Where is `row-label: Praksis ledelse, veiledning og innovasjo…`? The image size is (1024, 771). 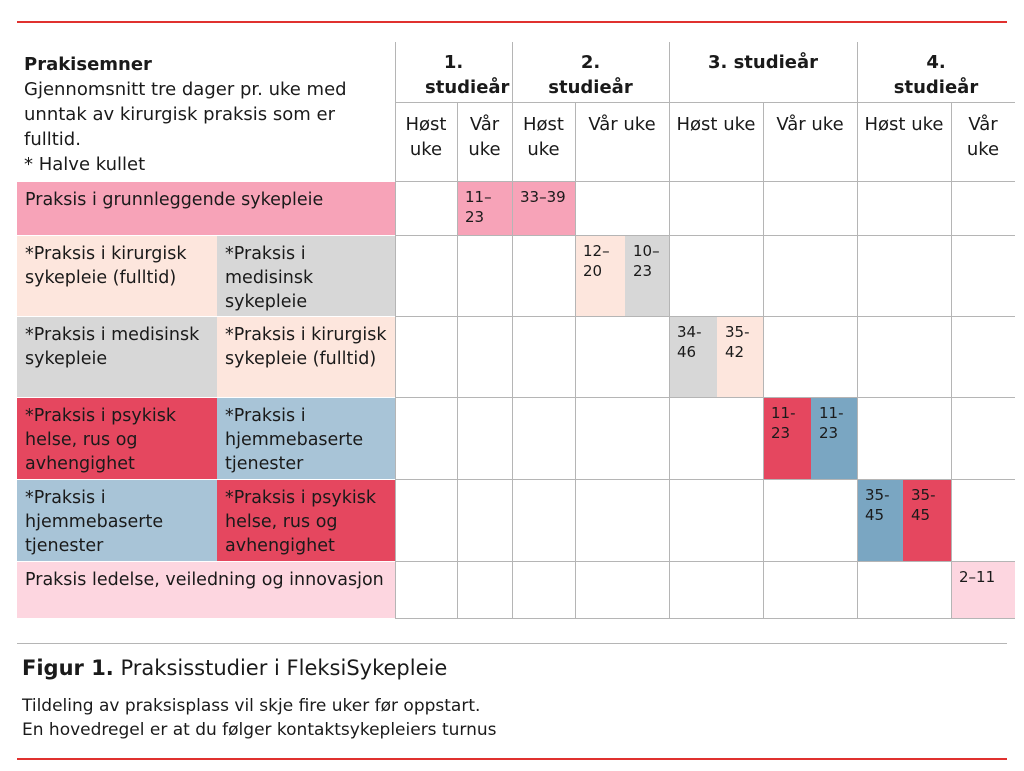 row-label: Praksis ledelse, veiledning og innovasjo… is located at coordinates (206, 590).